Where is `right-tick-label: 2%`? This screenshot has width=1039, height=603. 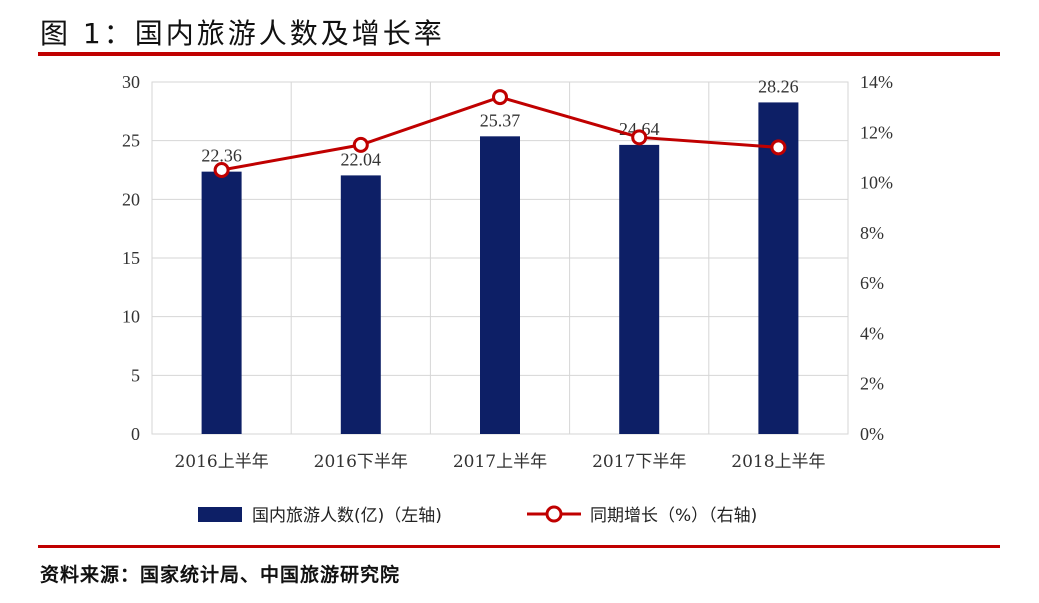
right-tick-label: 2% is located at coordinates (872, 384).